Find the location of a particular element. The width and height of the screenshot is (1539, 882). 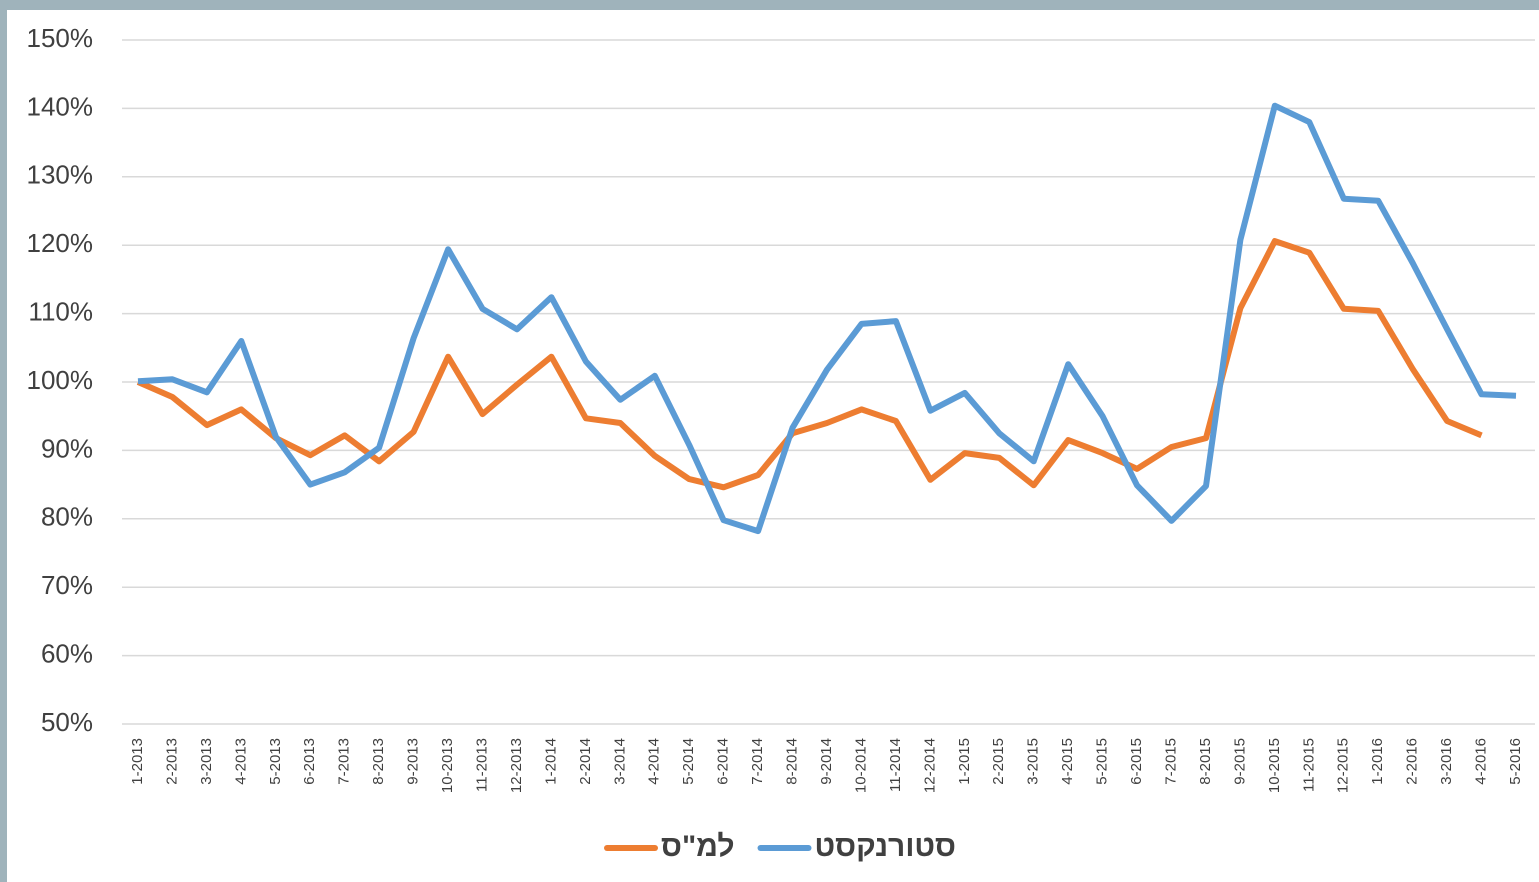

x-tick-label: 4-2016 is located at coordinates (1481, 761).